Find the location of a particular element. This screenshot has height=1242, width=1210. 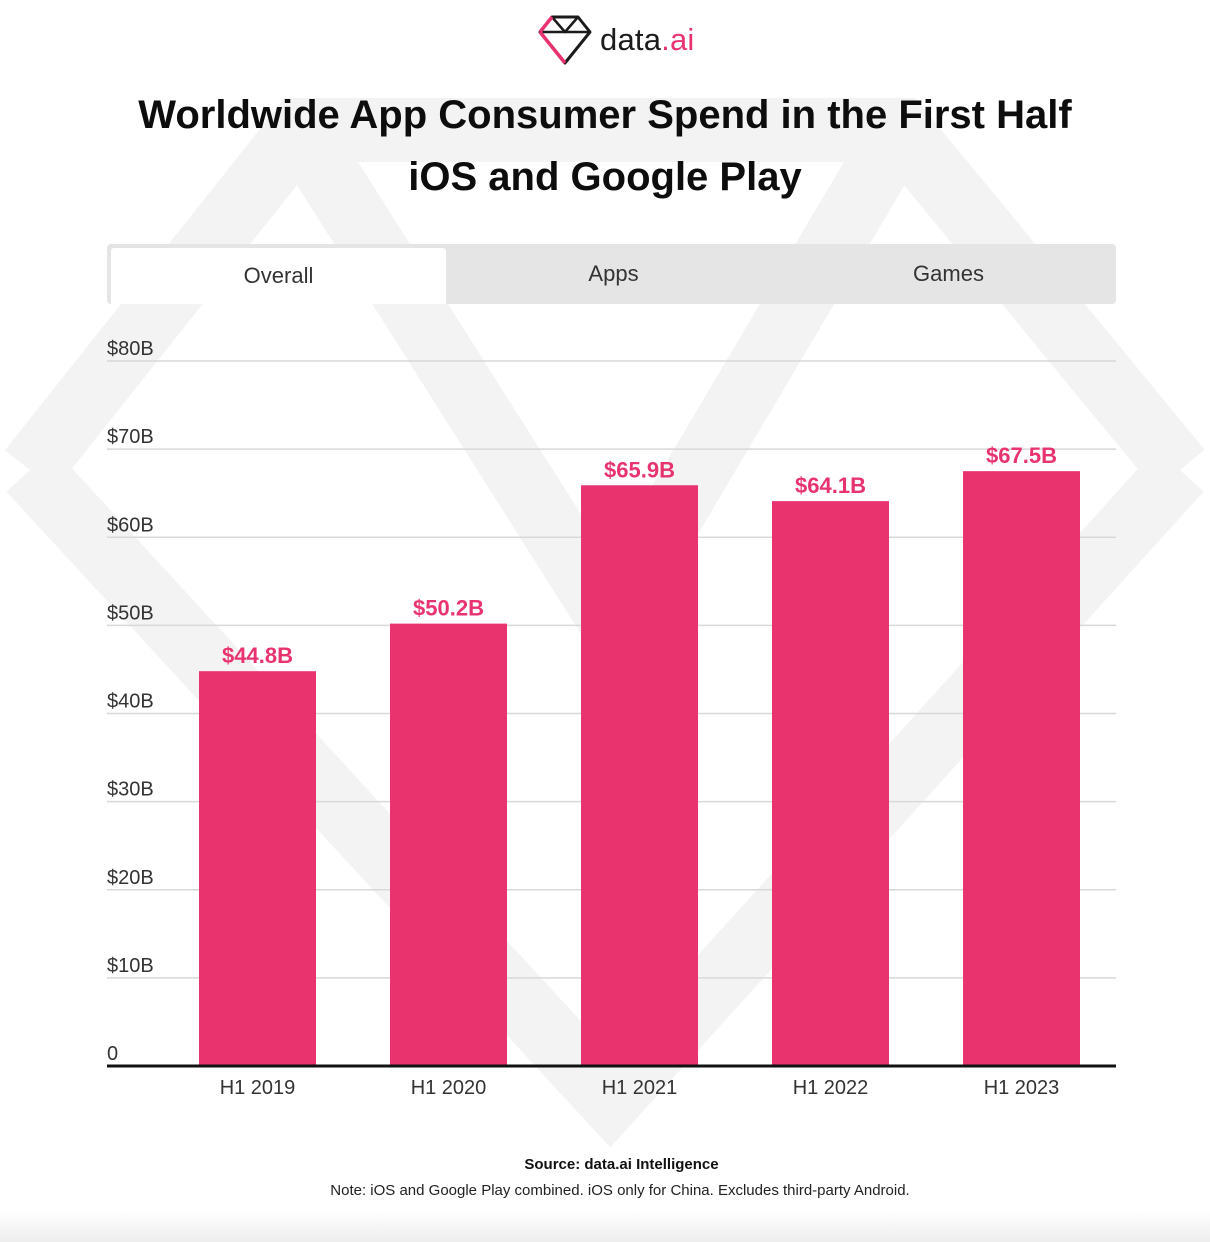

chart-subtitle: iOS and Google Play is located at coordinates (605, 177).